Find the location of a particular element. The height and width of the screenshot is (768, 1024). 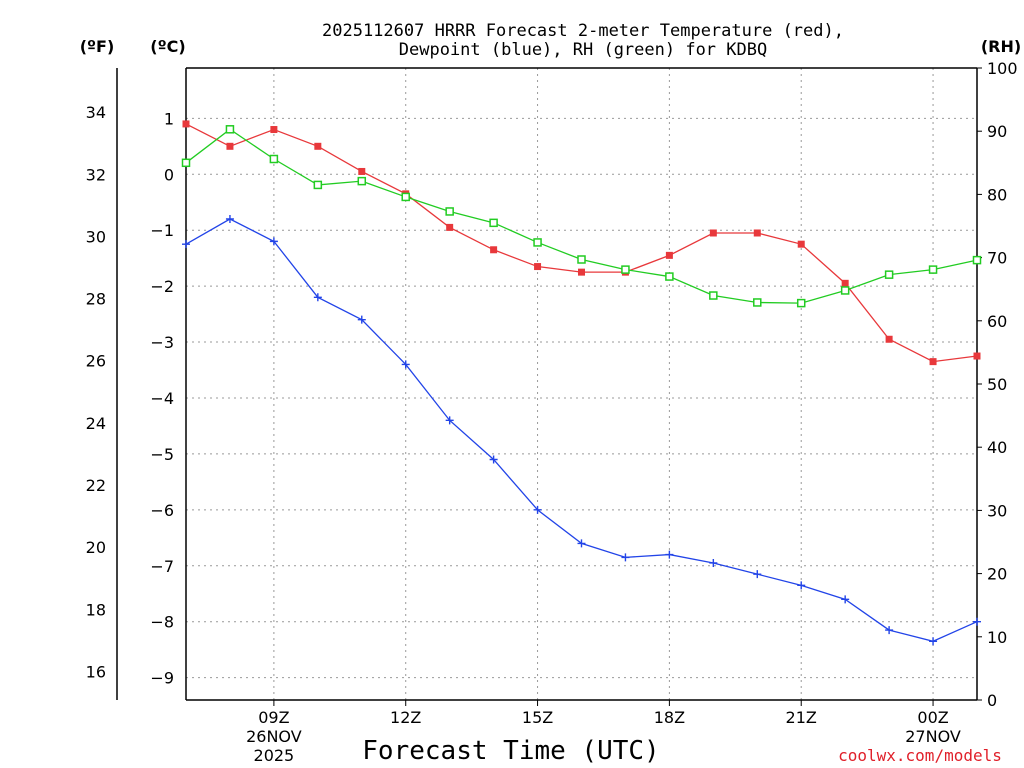

x-tick-label: 12Z is located at coordinates (405, 717).